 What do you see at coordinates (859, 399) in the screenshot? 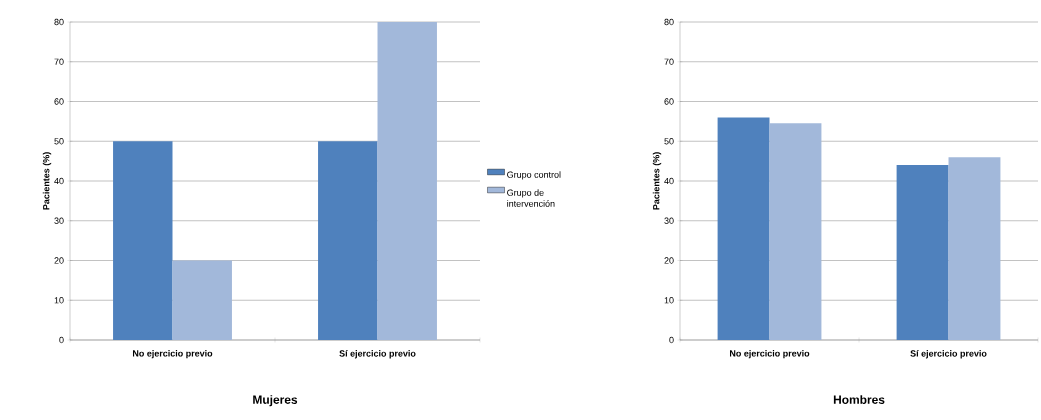
I see `x-axis-title: Hombres` at bounding box center [859, 399].